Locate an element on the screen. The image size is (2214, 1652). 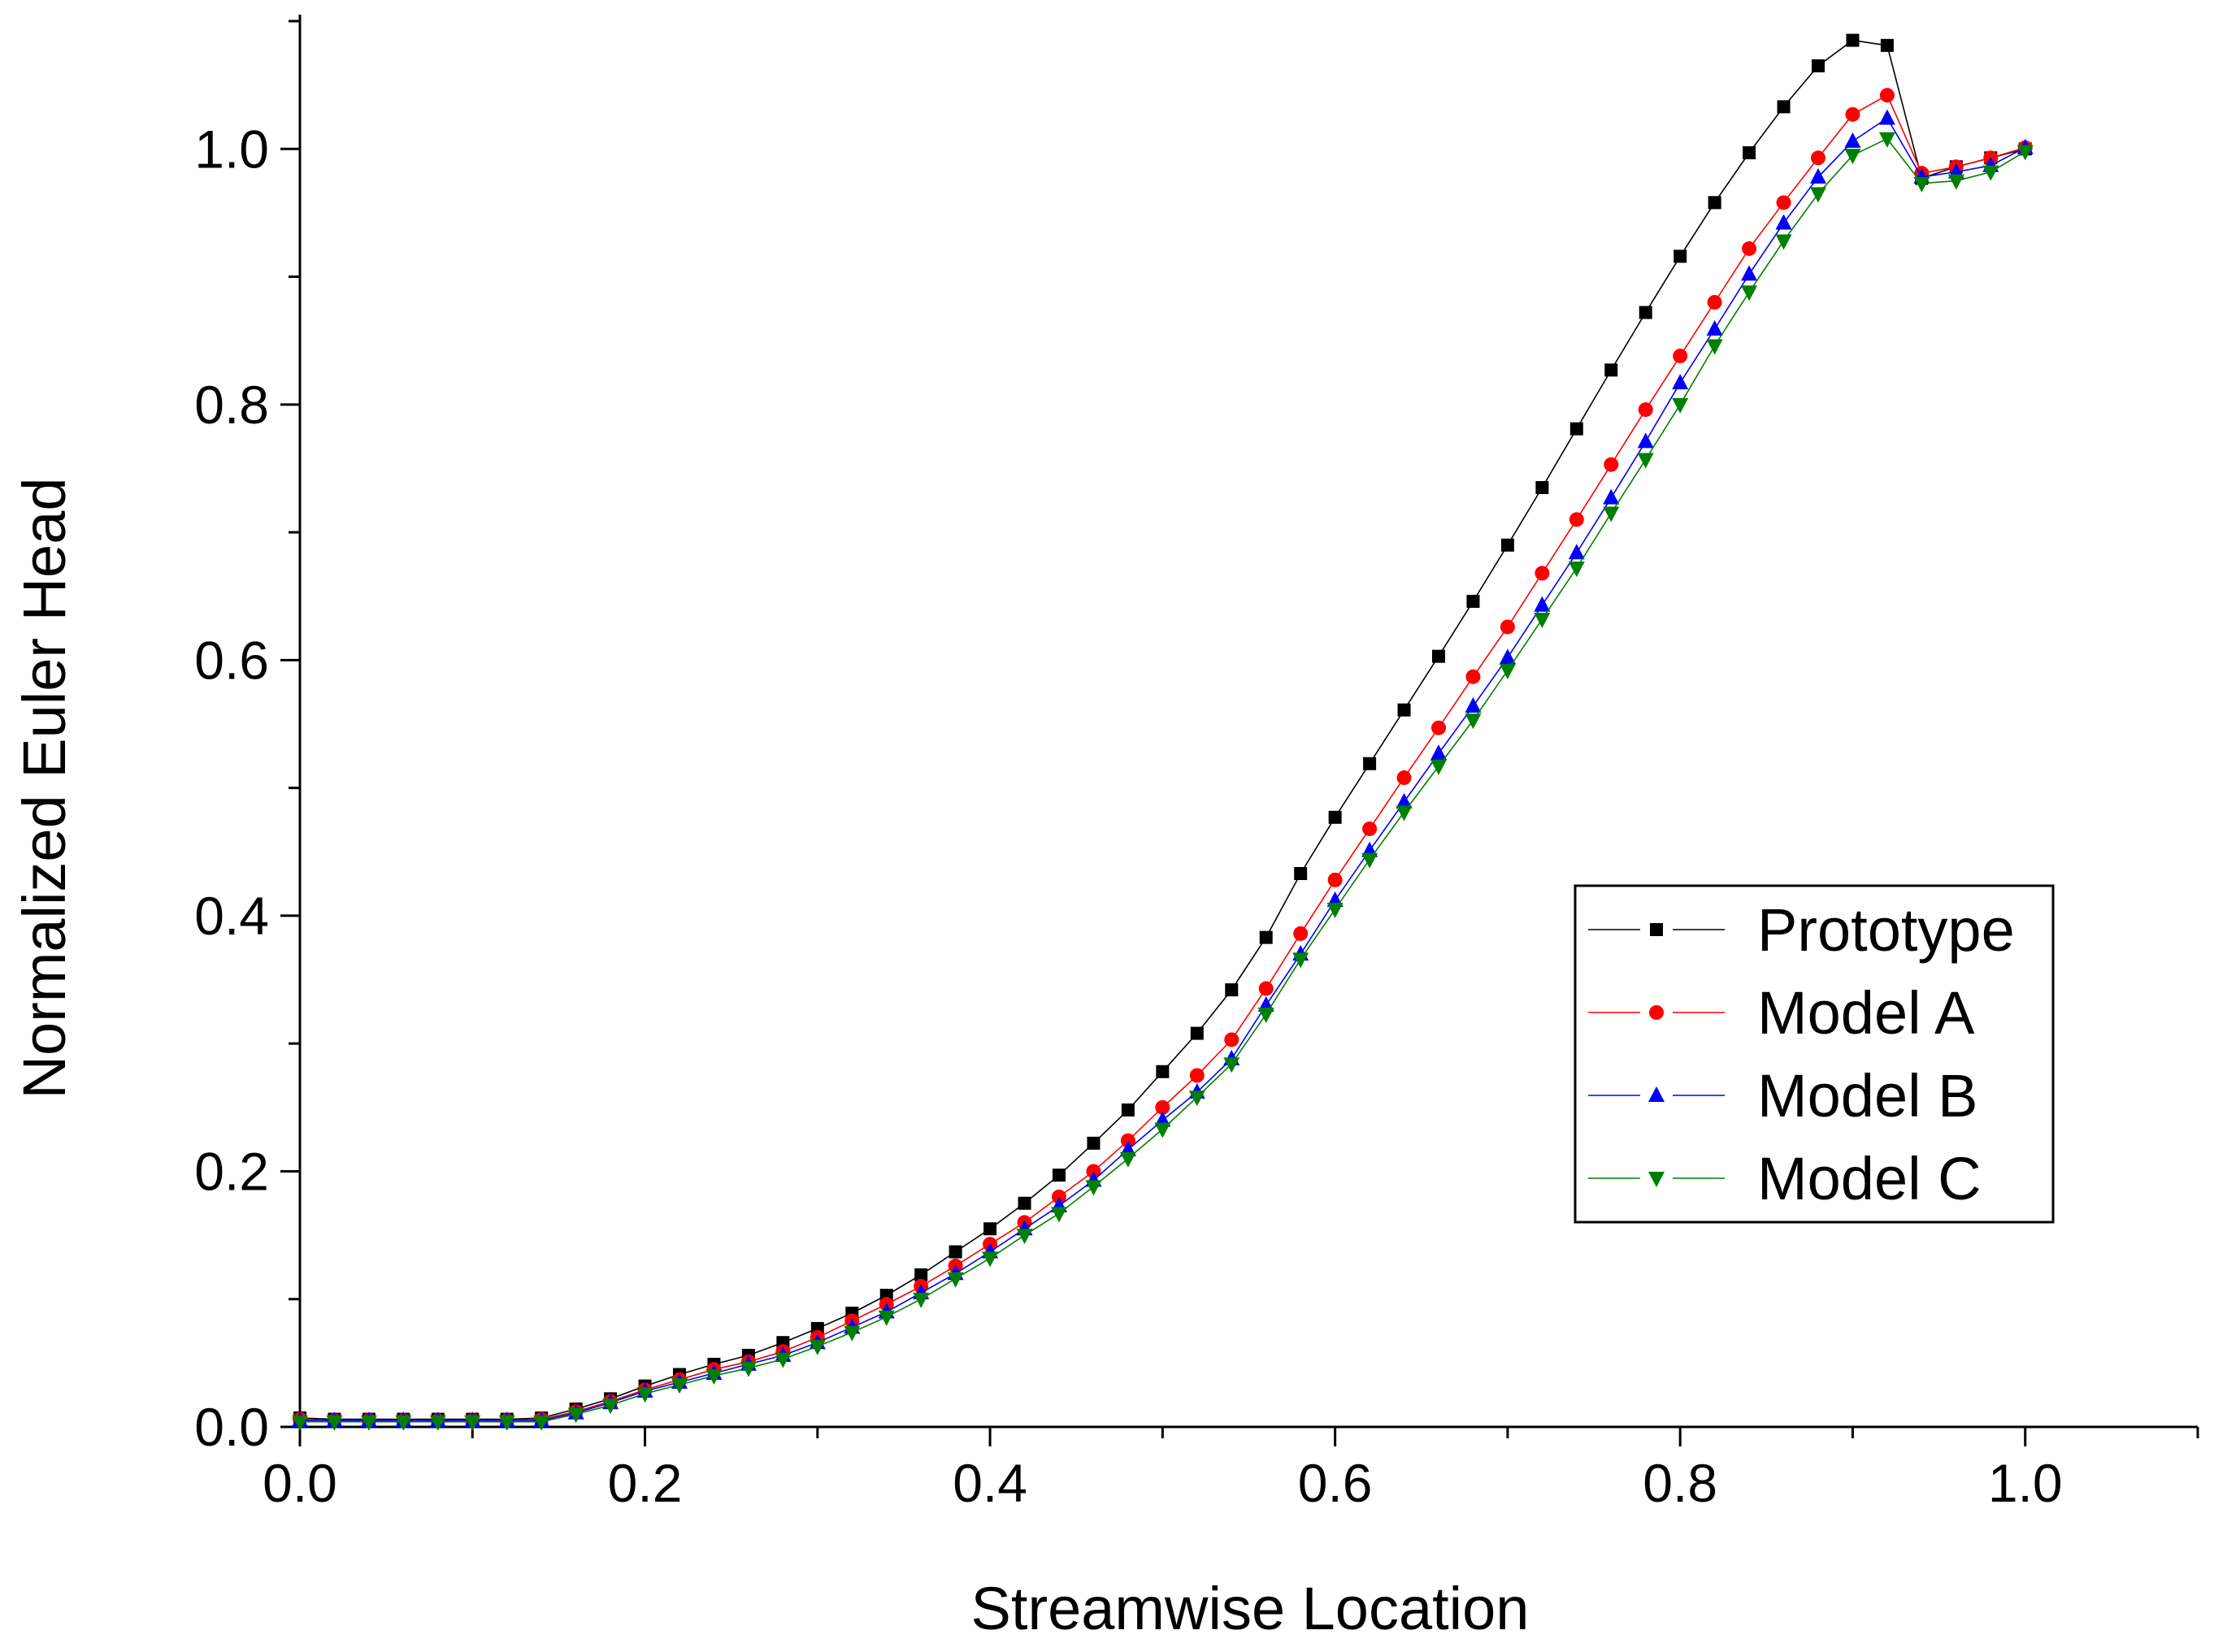
legend: Prototype Model A Model B Model C is located at coordinates (1815, 1054).